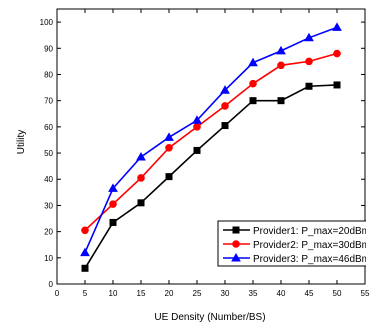  What do you see at coordinates (309, 293) in the screenshot?
I see `x-tick-label: 45` at bounding box center [309, 293].